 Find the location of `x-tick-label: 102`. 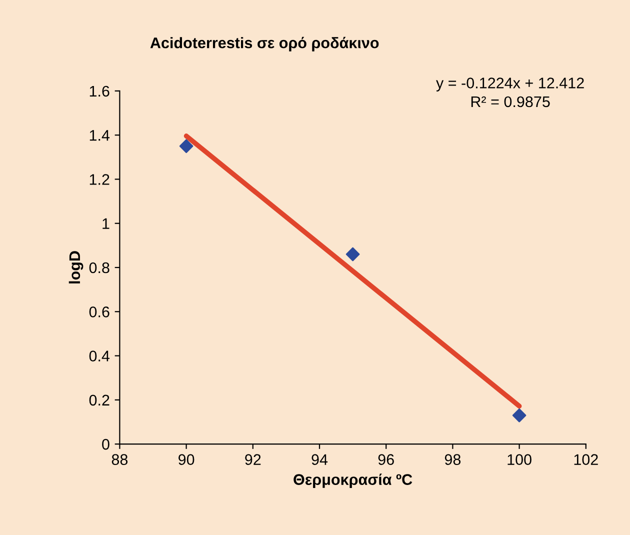

x-tick-label: 102 is located at coordinates (586, 459).